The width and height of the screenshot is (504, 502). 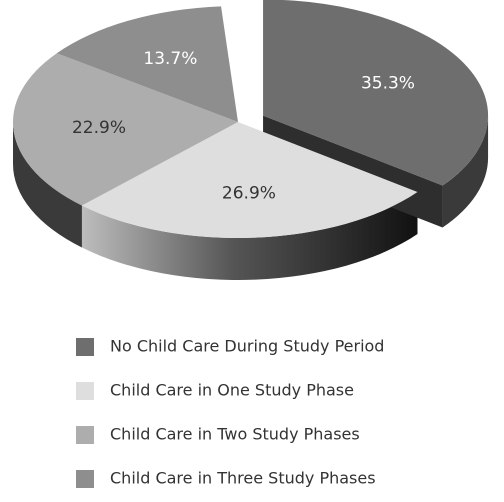 I want to click on slice-label: 26.9%, so click(x=249, y=194).